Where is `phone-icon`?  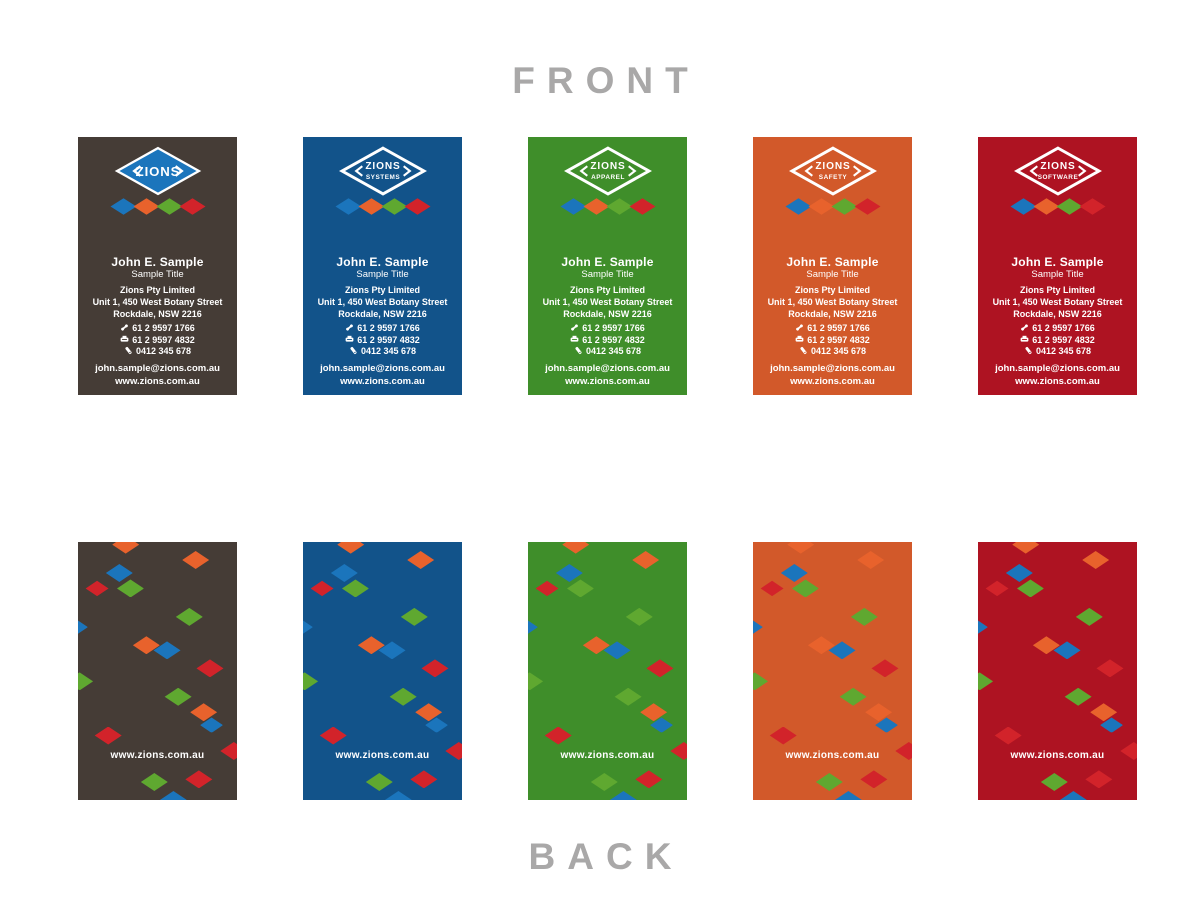
phone-icon is located at coordinates (350, 327).